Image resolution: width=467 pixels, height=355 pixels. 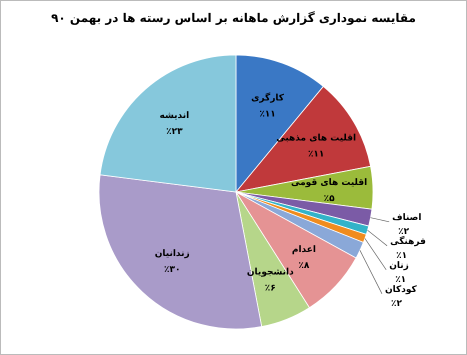 What do you see at coordinates (329, 183) in the screenshot?
I see `slice-label: اقلیت های قومی` at bounding box center [329, 183].